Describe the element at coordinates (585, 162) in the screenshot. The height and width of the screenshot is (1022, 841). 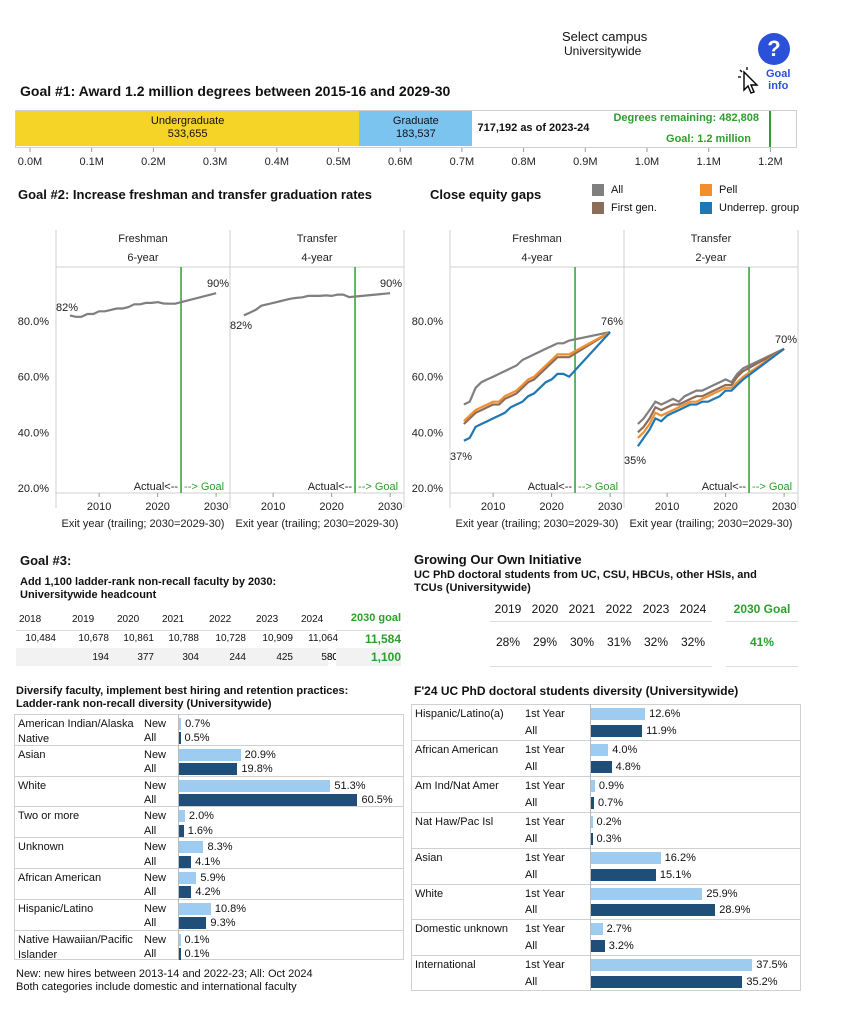
I see `goal1-tick-label: 0.9M` at that location.